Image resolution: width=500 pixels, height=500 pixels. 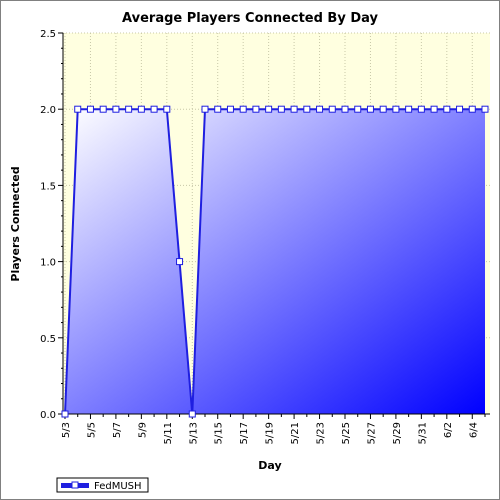 What do you see at coordinates (75, 485) in the screenshot?
I see `legend-marker` at bounding box center [75, 485].